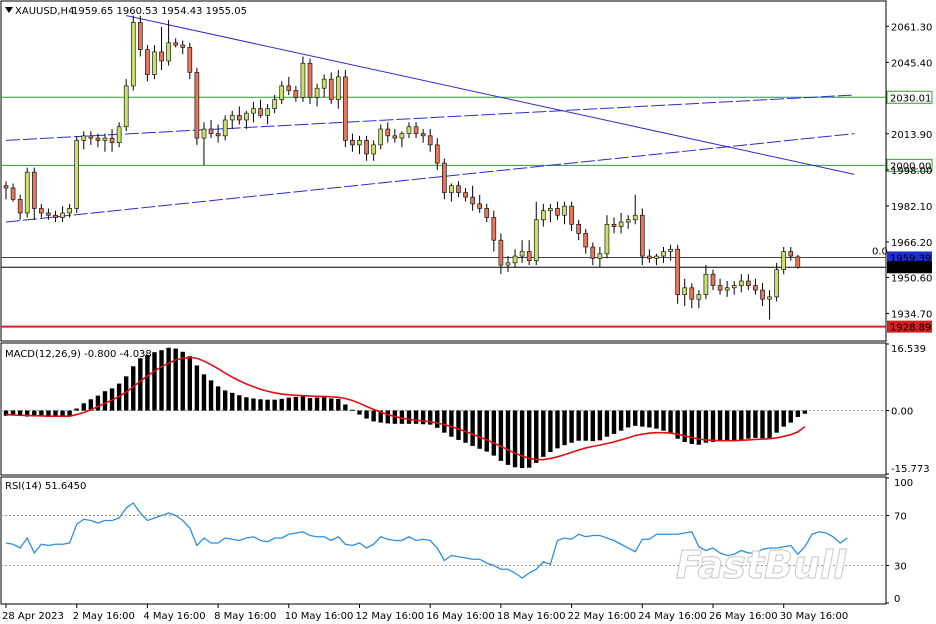  Describe the element at coordinates (908, 349) in the screenshot. I see `macd-tick-label: 16.539` at that location.